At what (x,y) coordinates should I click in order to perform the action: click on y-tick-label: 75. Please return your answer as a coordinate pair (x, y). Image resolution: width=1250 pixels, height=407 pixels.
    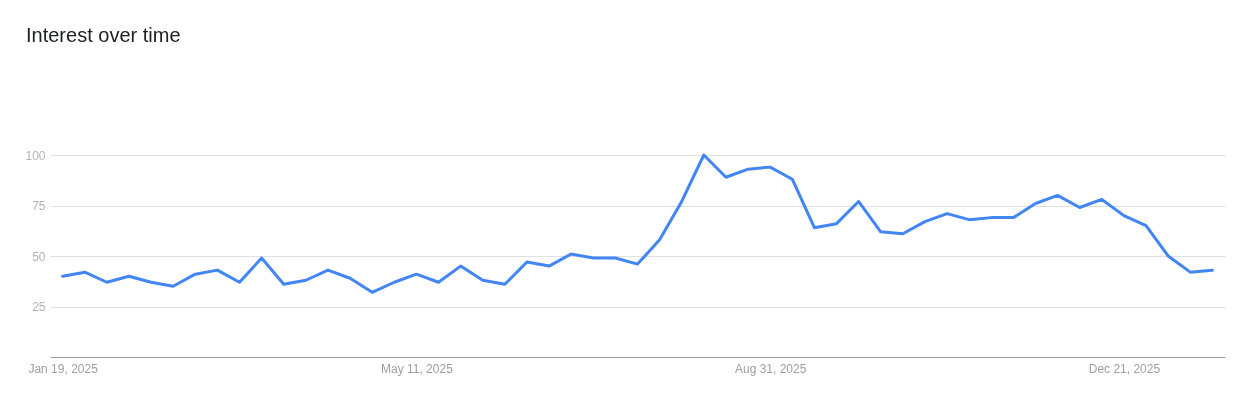
    Looking at the image, I should click on (39, 206).